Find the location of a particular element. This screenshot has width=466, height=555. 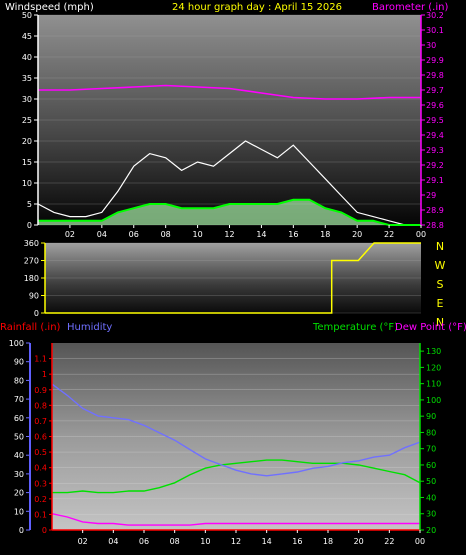

tick-label: 130 is located at coordinates (433, 351).